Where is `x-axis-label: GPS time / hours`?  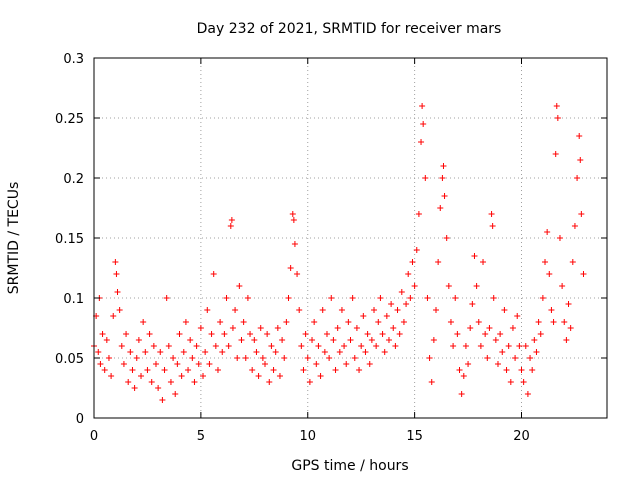
x-axis-label: GPS time / hours is located at coordinates (349, 466).